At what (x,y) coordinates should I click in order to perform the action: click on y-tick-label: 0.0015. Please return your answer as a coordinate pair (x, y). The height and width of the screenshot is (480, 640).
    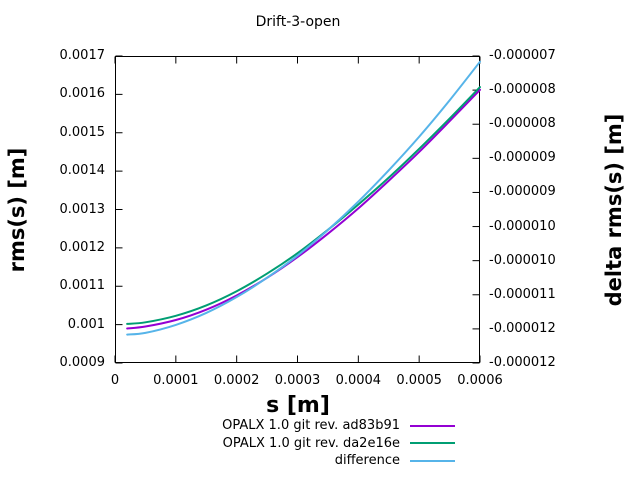
    Looking at the image, I should click on (82, 132).